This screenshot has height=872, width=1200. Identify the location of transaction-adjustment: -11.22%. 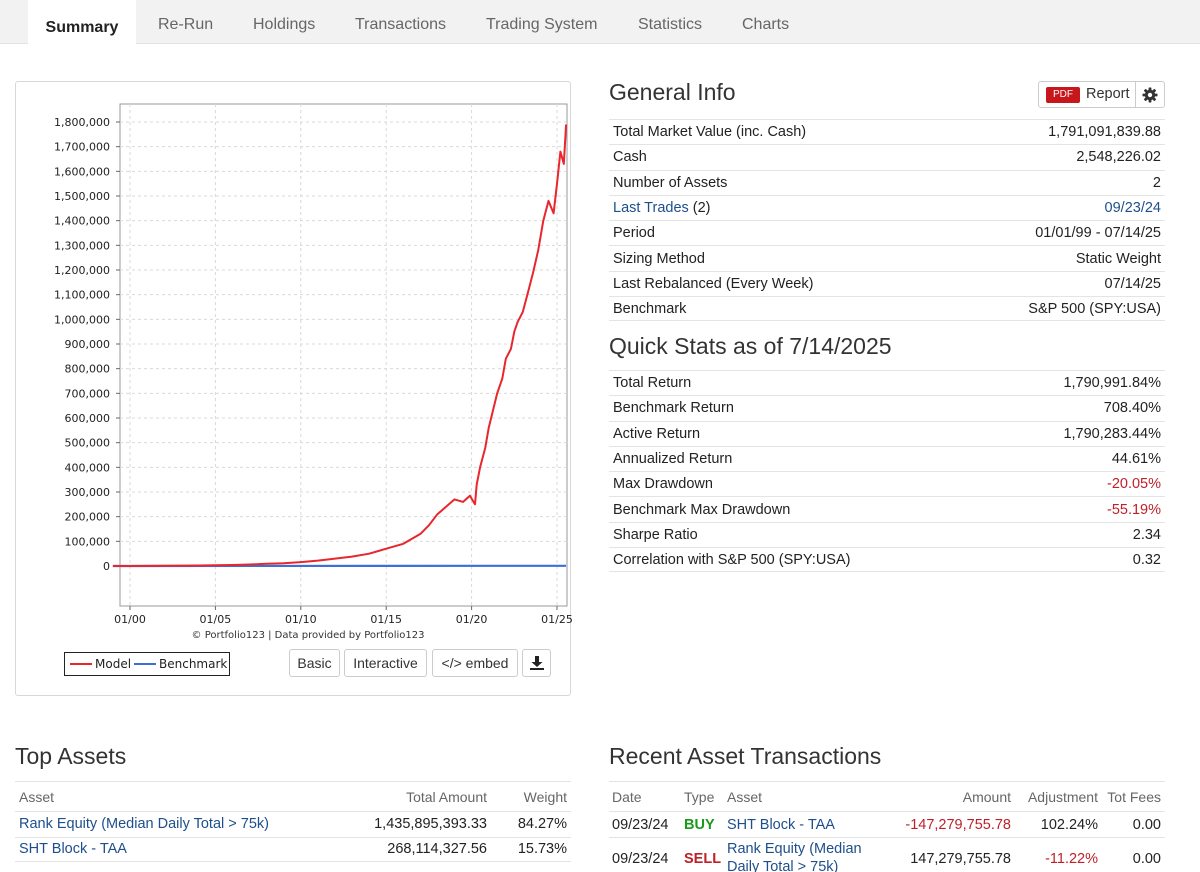
(1071, 859).